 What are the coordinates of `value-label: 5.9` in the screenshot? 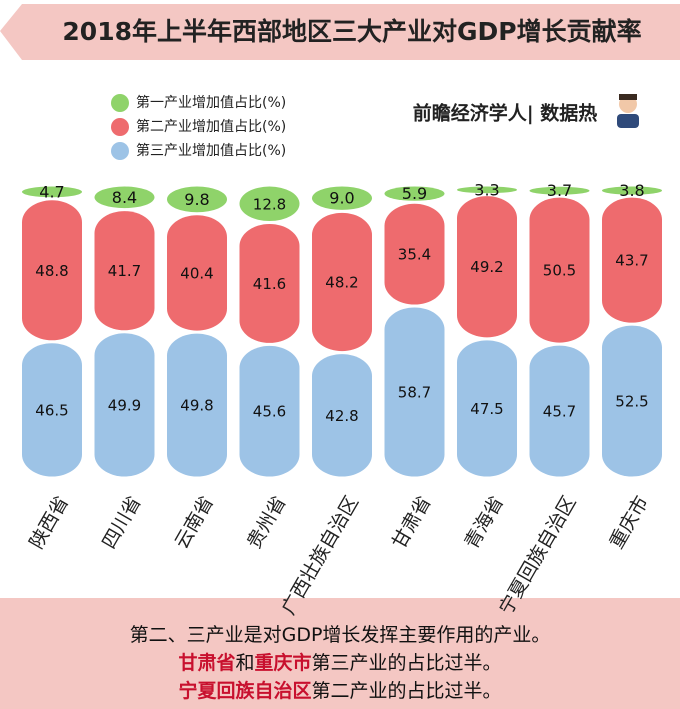 It's located at (414, 193).